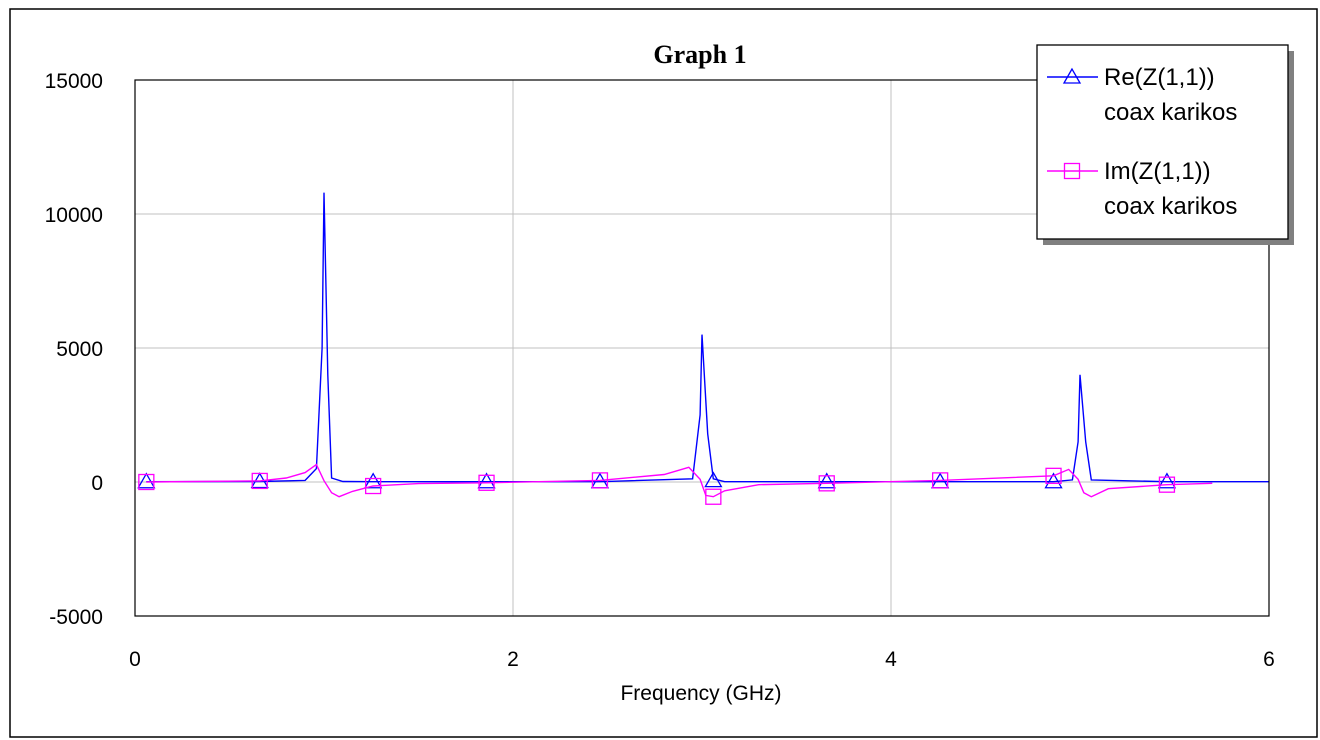 This screenshot has height=740, width=1320. I want to click on x-tick-label: 2, so click(513, 659).